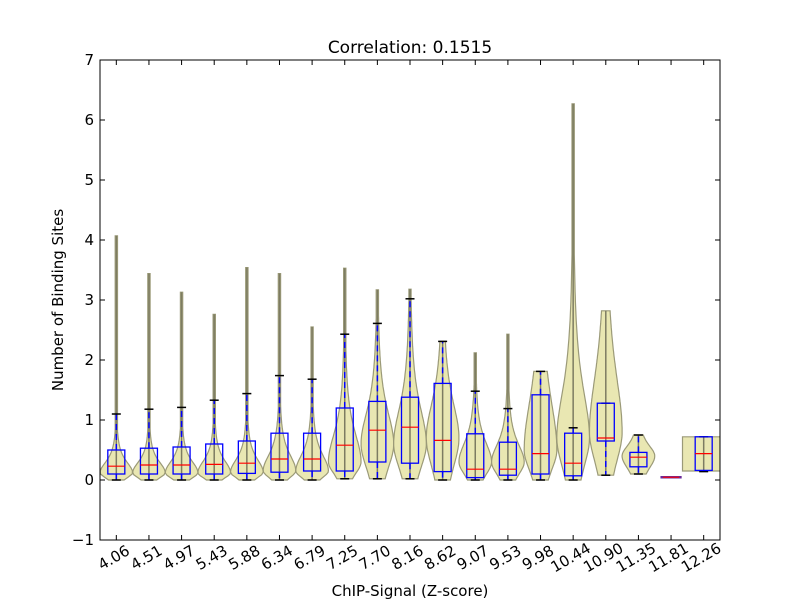 The width and height of the screenshot is (800, 600). Describe the element at coordinates (246, 374) in the screenshot. I see `category-5.88` at that location.